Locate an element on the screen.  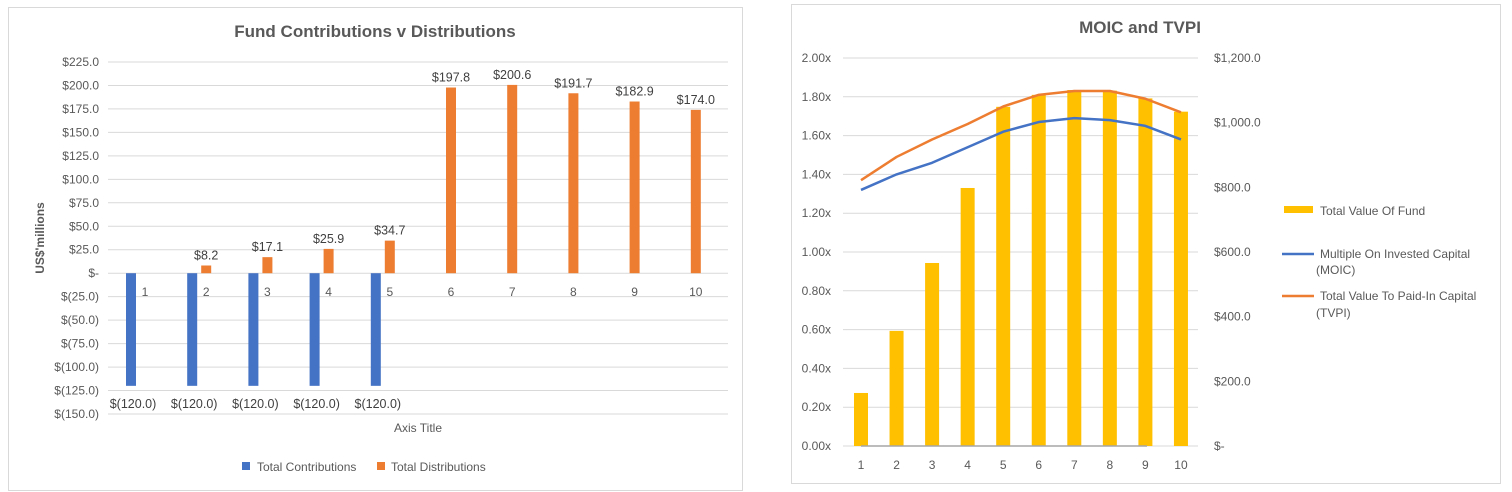
x-tick-label: 10 is located at coordinates (696, 292).